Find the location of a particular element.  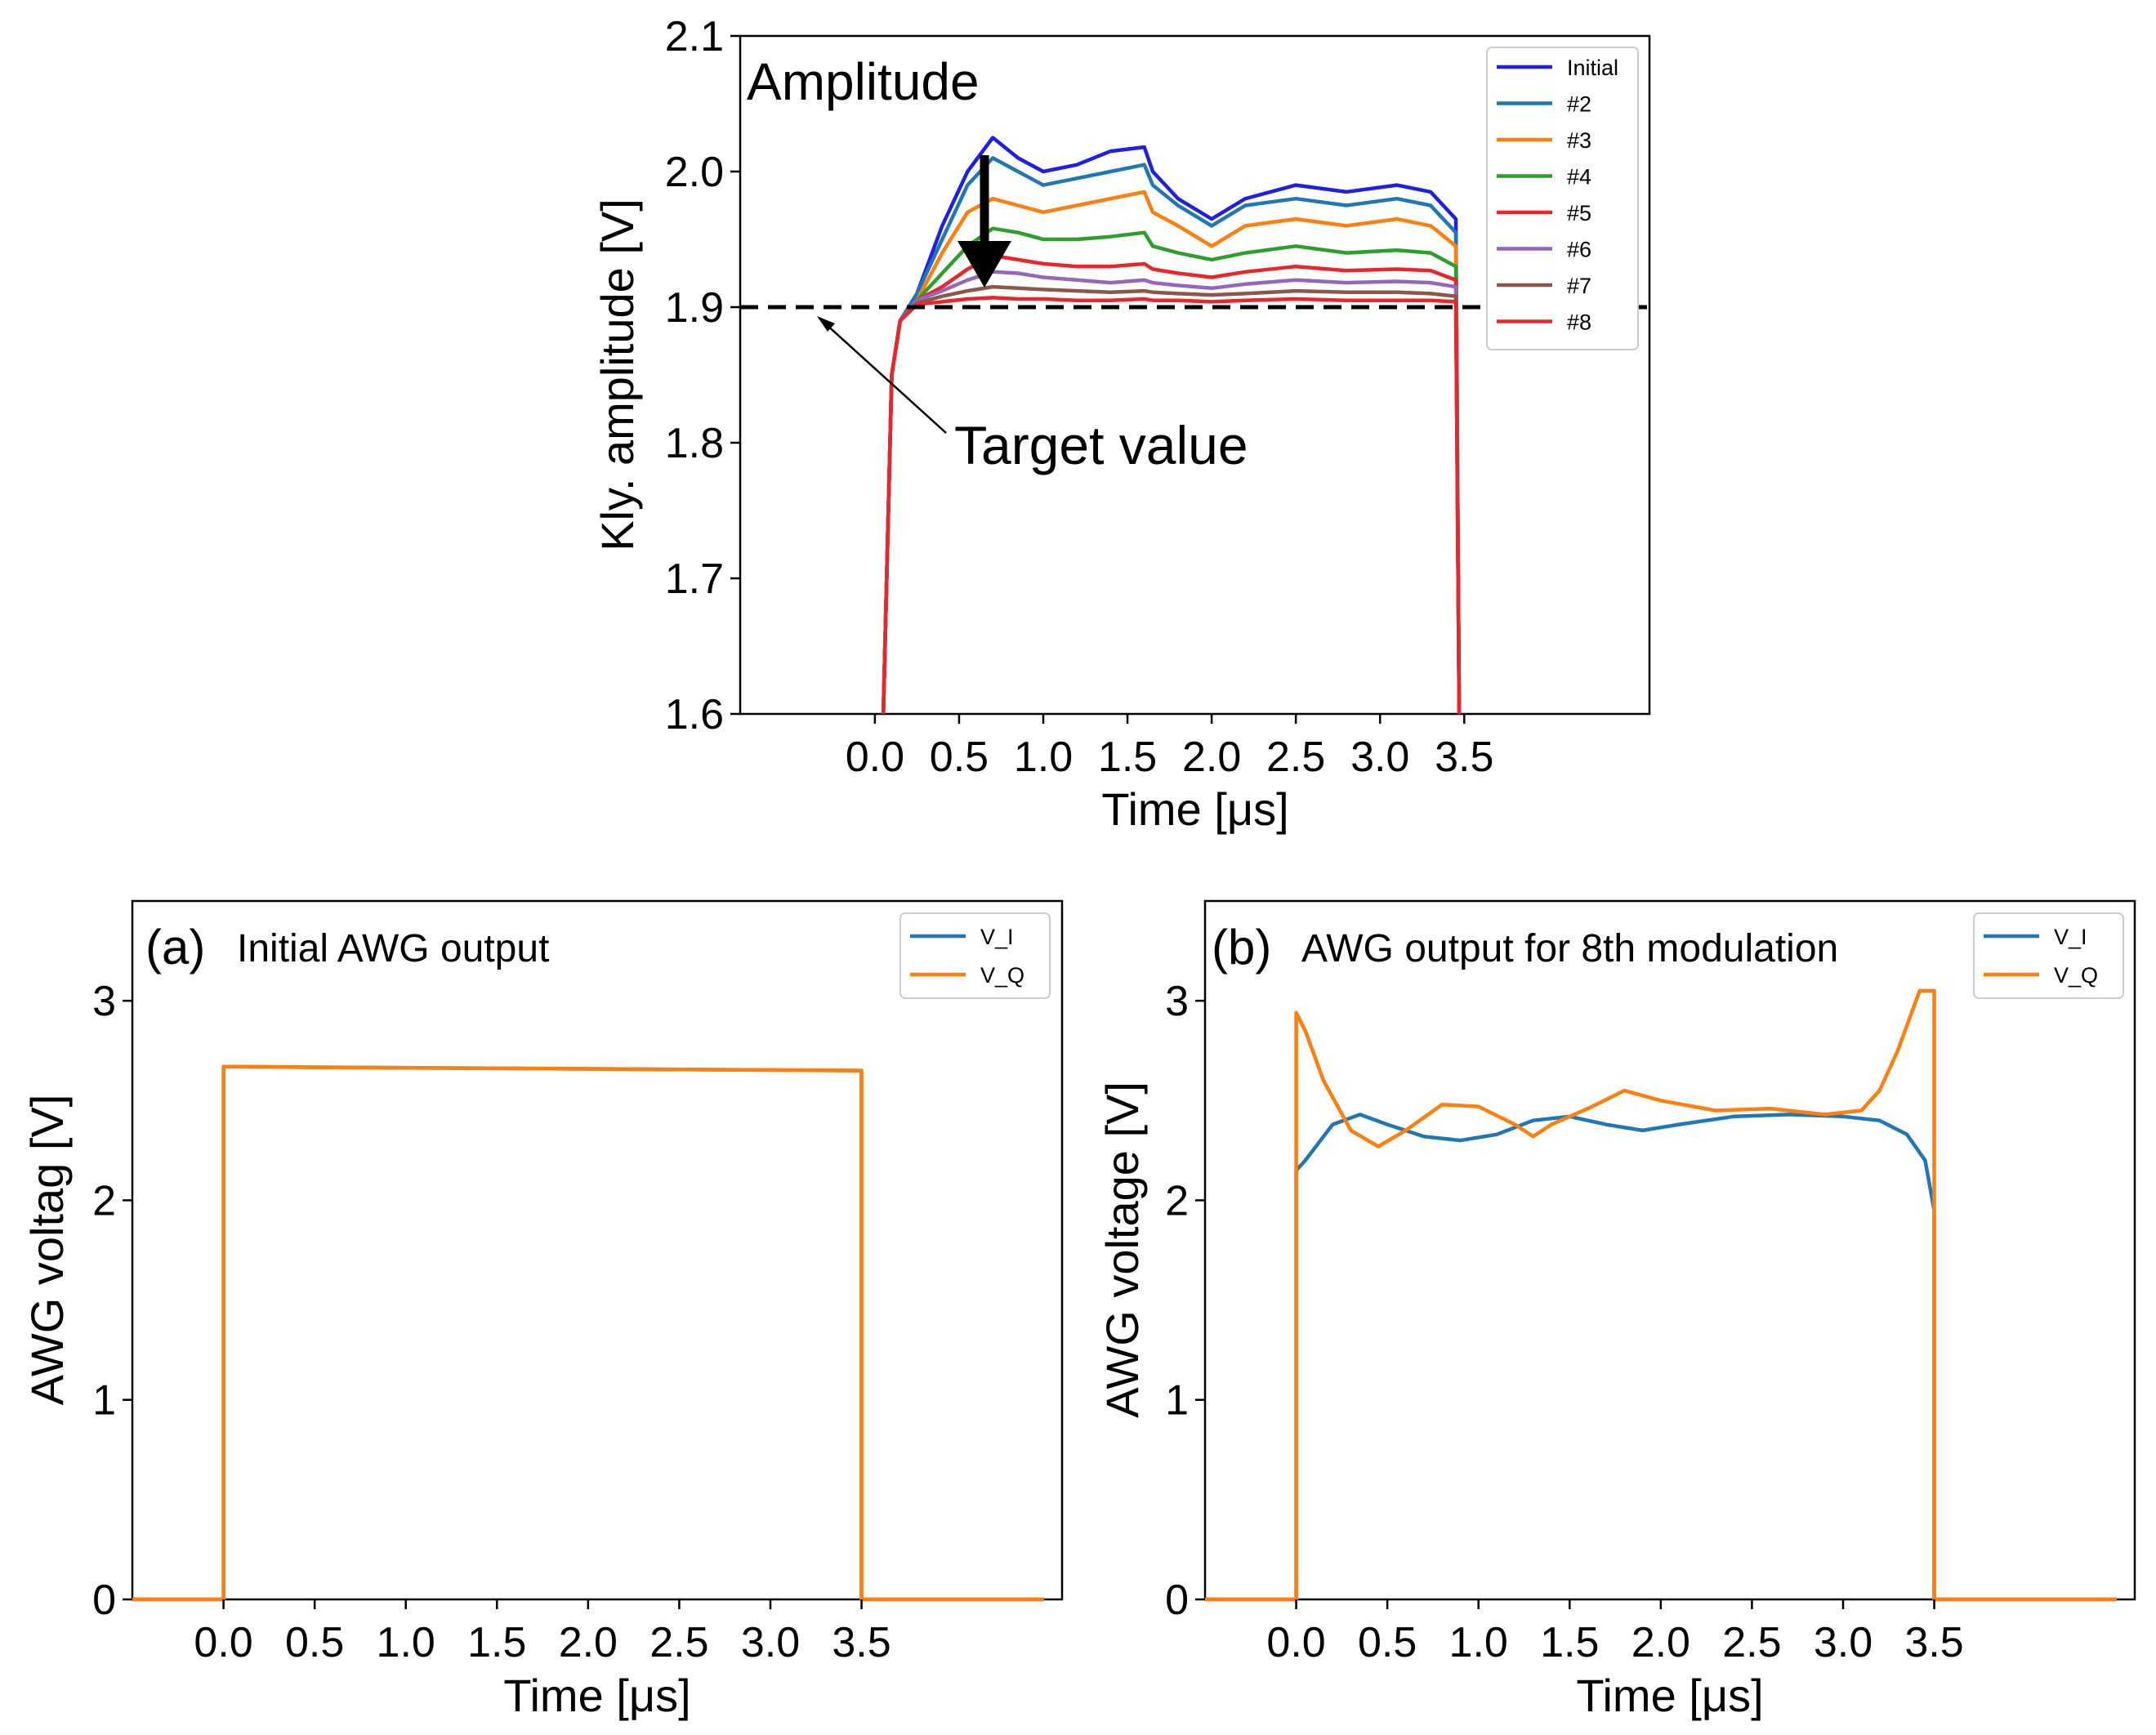

panel-title: AWG output for 8th modulation is located at coordinates (1569, 948).